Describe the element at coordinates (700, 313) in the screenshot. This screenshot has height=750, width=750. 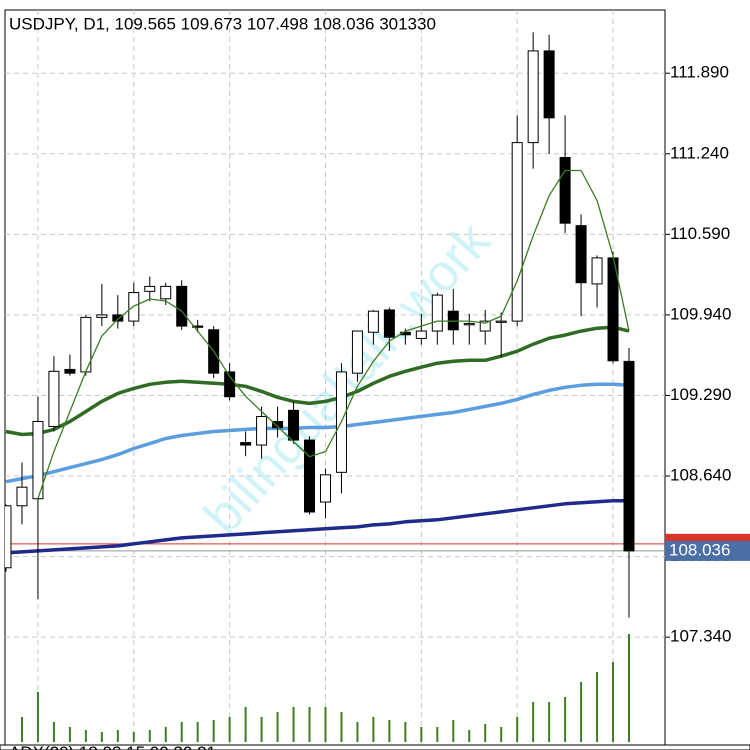
I see `y-tick-label: 109.940` at that location.